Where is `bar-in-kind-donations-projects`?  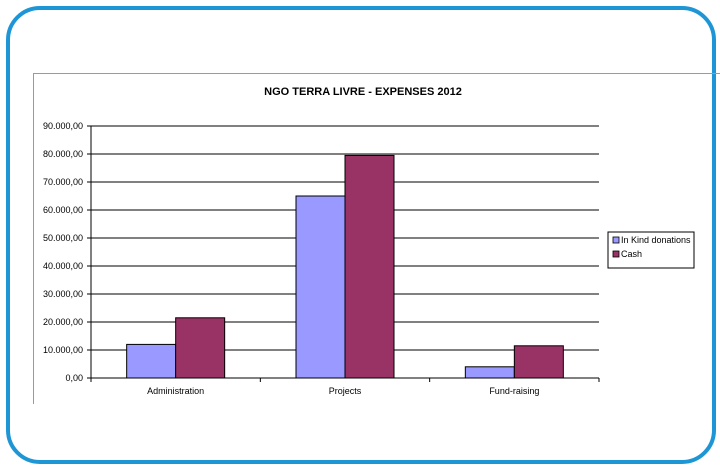 bar-in-kind-donations-projects is located at coordinates (320, 287).